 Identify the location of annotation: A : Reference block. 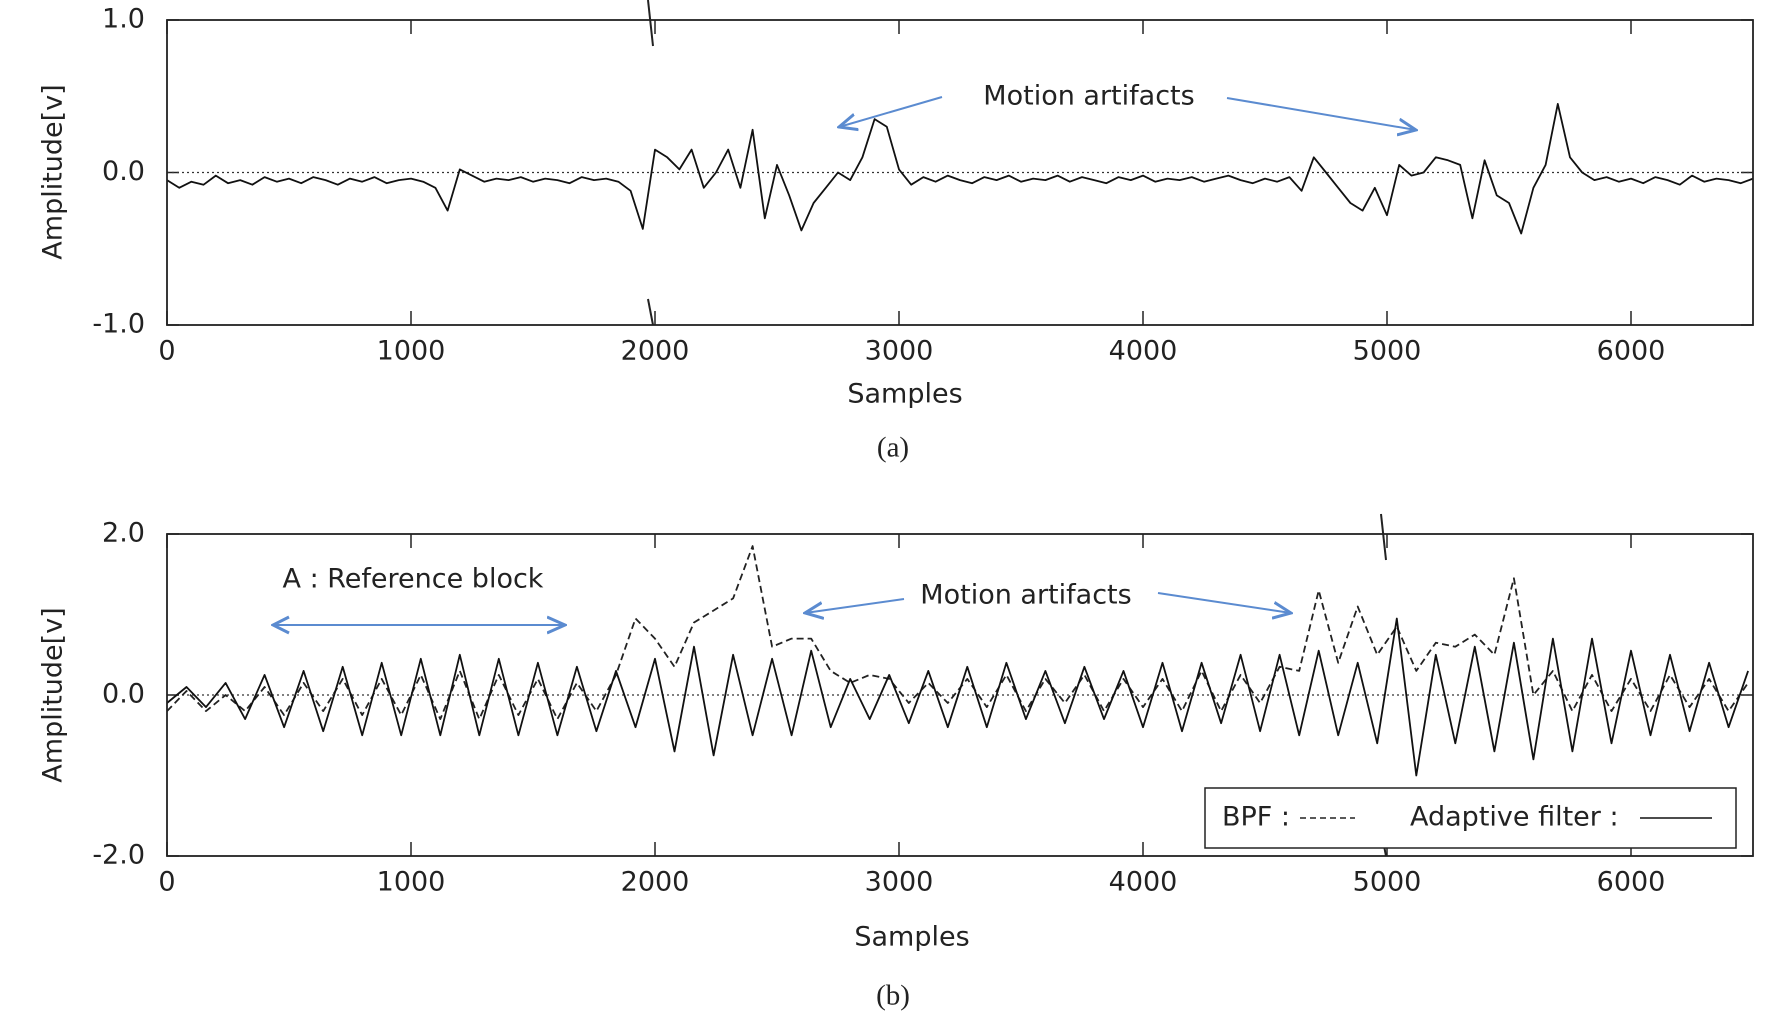
(413, 579).